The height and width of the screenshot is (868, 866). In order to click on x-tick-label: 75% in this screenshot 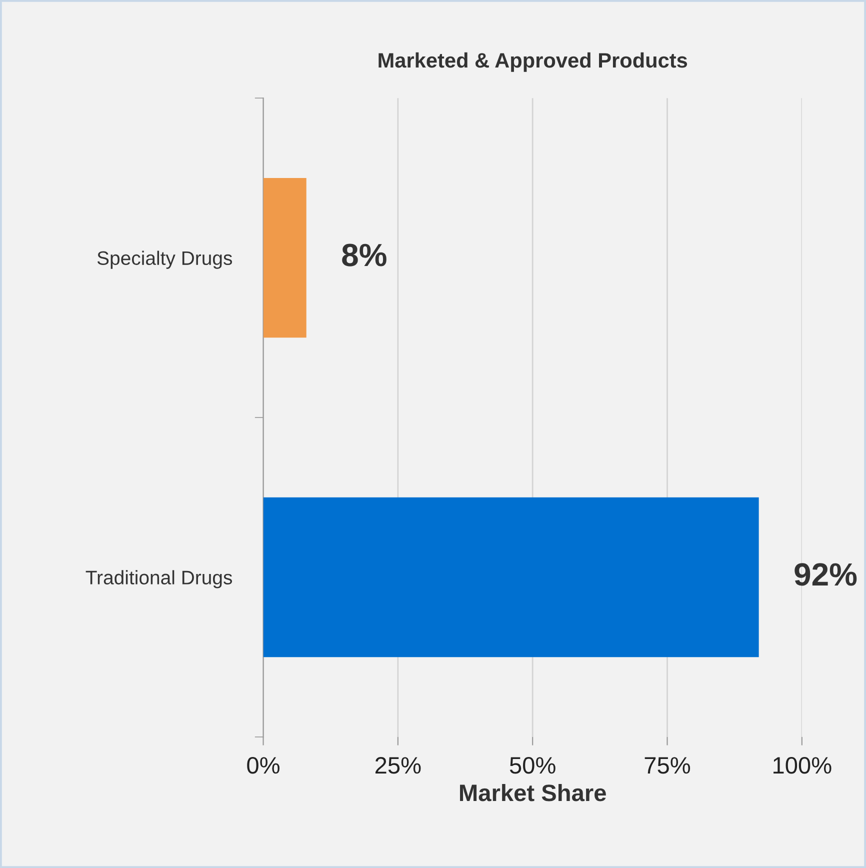, I will do `click(667, 765)`.